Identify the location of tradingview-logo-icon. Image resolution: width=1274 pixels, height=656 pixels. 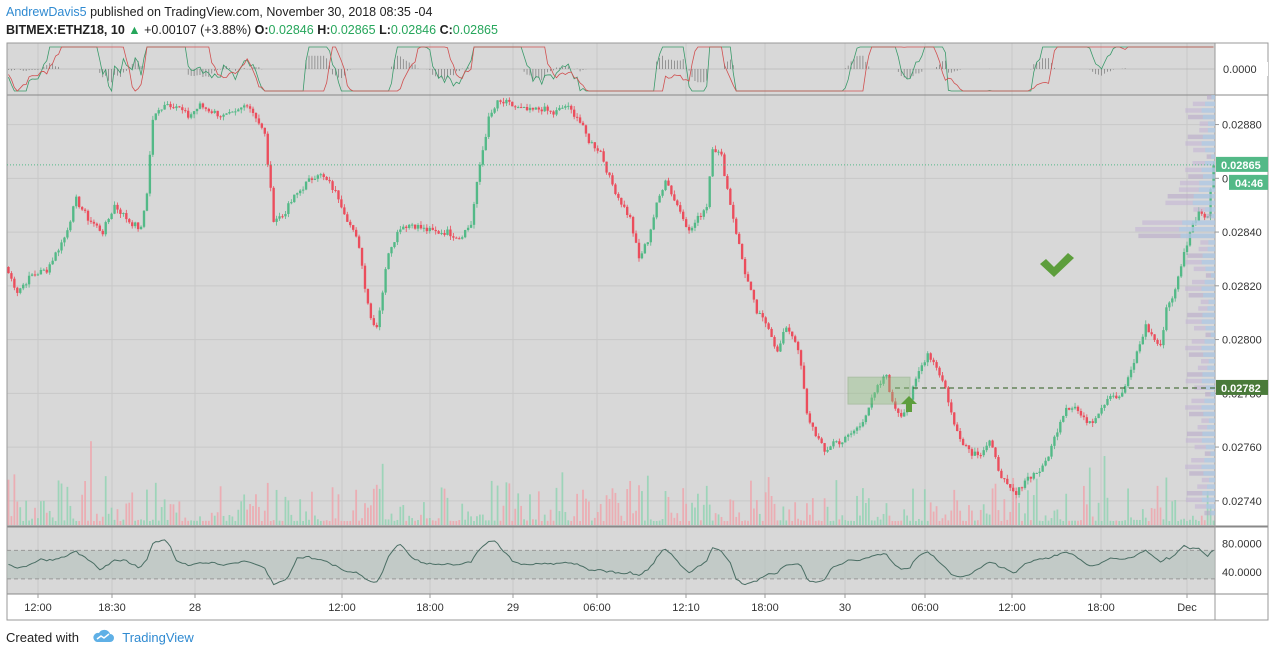
(103, 638).